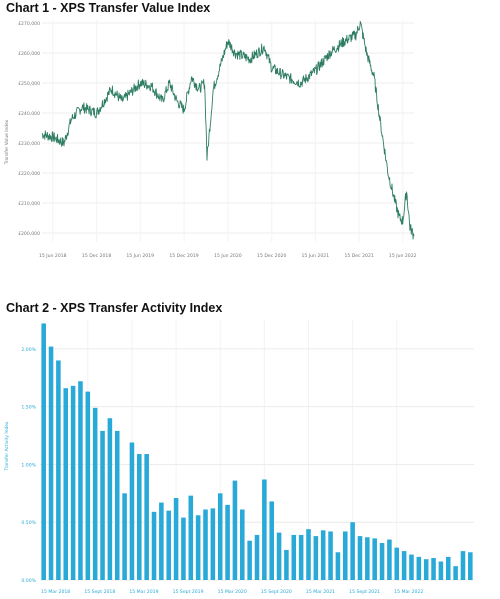  What do you see at coordinates (114, 308) in the screenshot?
I see `chart-2-title: Chart 2 - XPS Transfer Activity Index` at bounding box center [114, 308].